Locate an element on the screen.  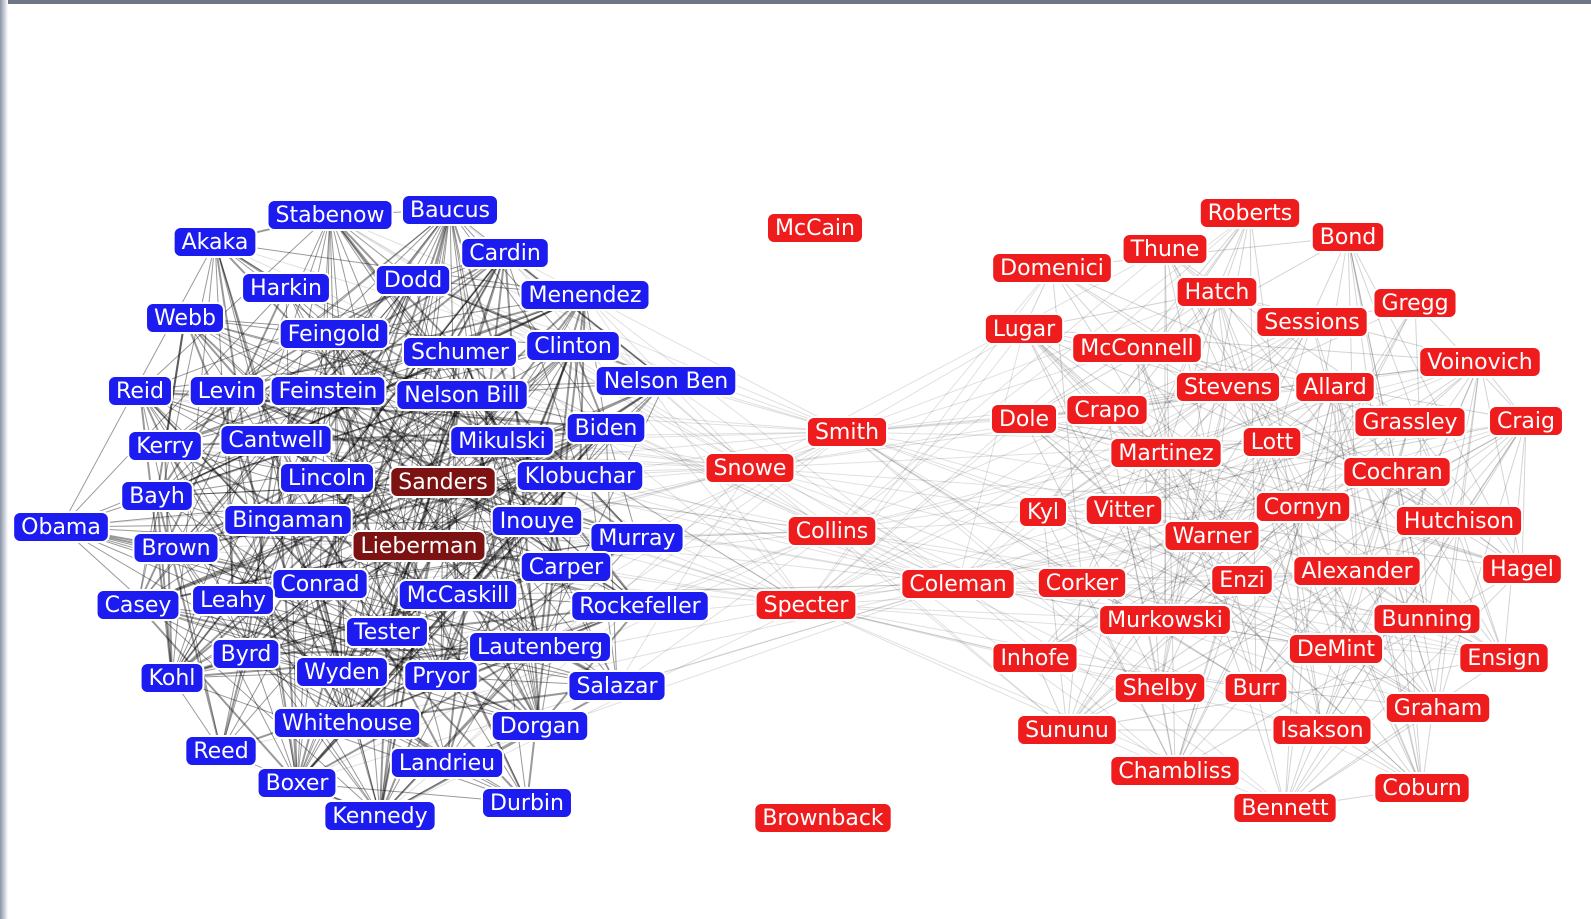
node-label: Bennett is located at coordinates (1285, 808).